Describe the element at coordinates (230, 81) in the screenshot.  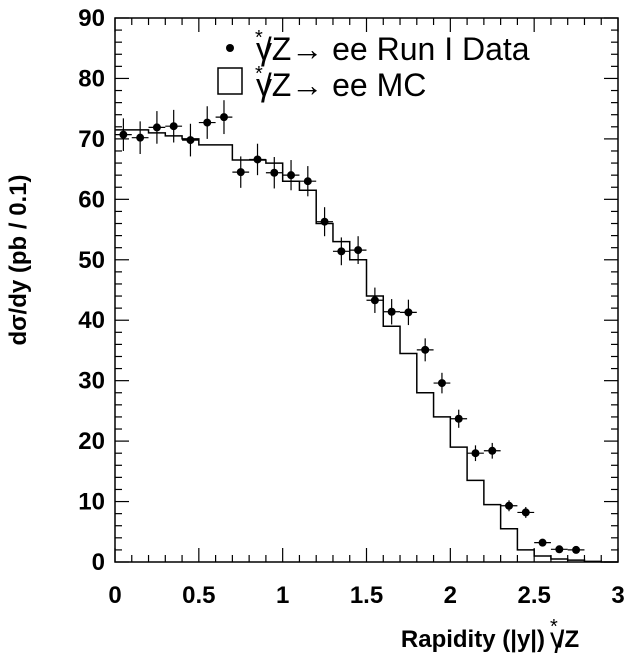
I see `legend-marker-mc-box` at that location.